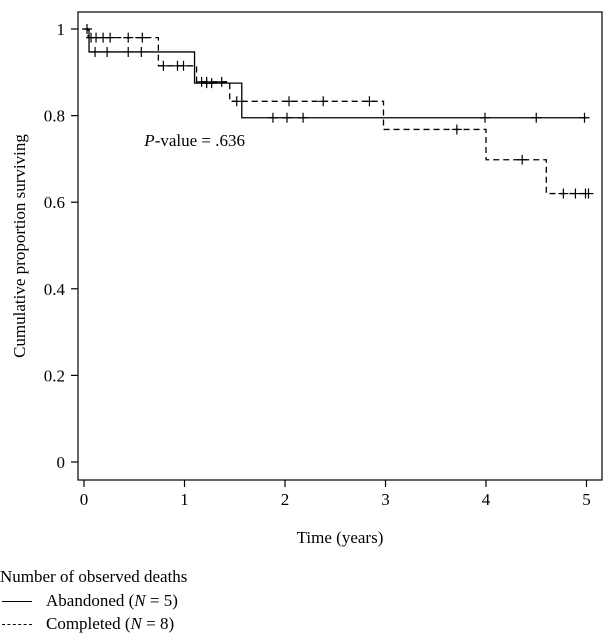 This screenshot has height=637, width=603. I want to click on legend-item-abandoned: Abandoned (N = 5), so click(90, 601).